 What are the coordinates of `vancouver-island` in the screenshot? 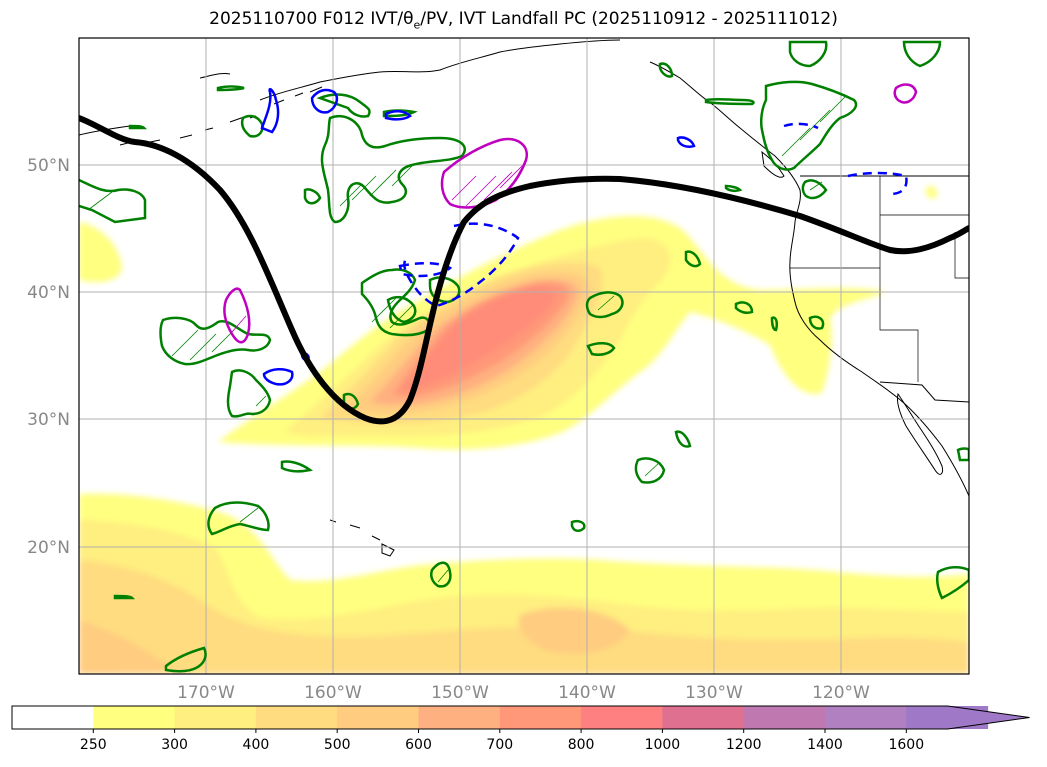 It's located at (773, 164).